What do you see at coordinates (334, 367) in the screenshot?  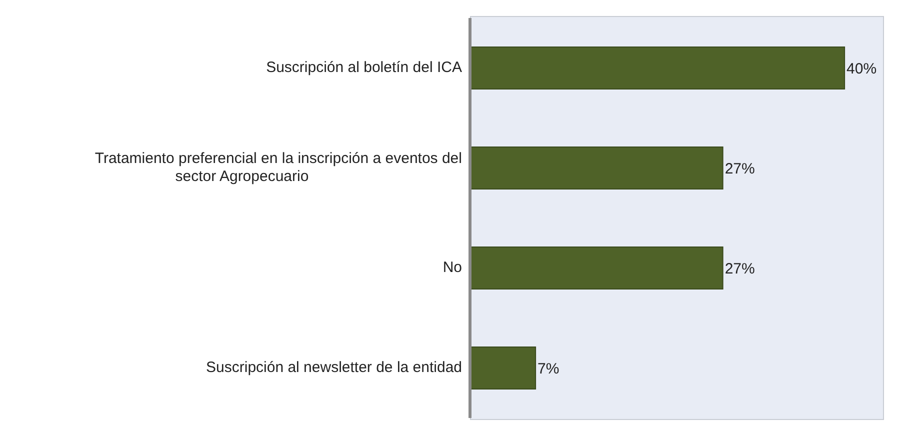 I see `y-tick-label: Suscripción al newsletter de la entidad` at bounding box center [334, 367].